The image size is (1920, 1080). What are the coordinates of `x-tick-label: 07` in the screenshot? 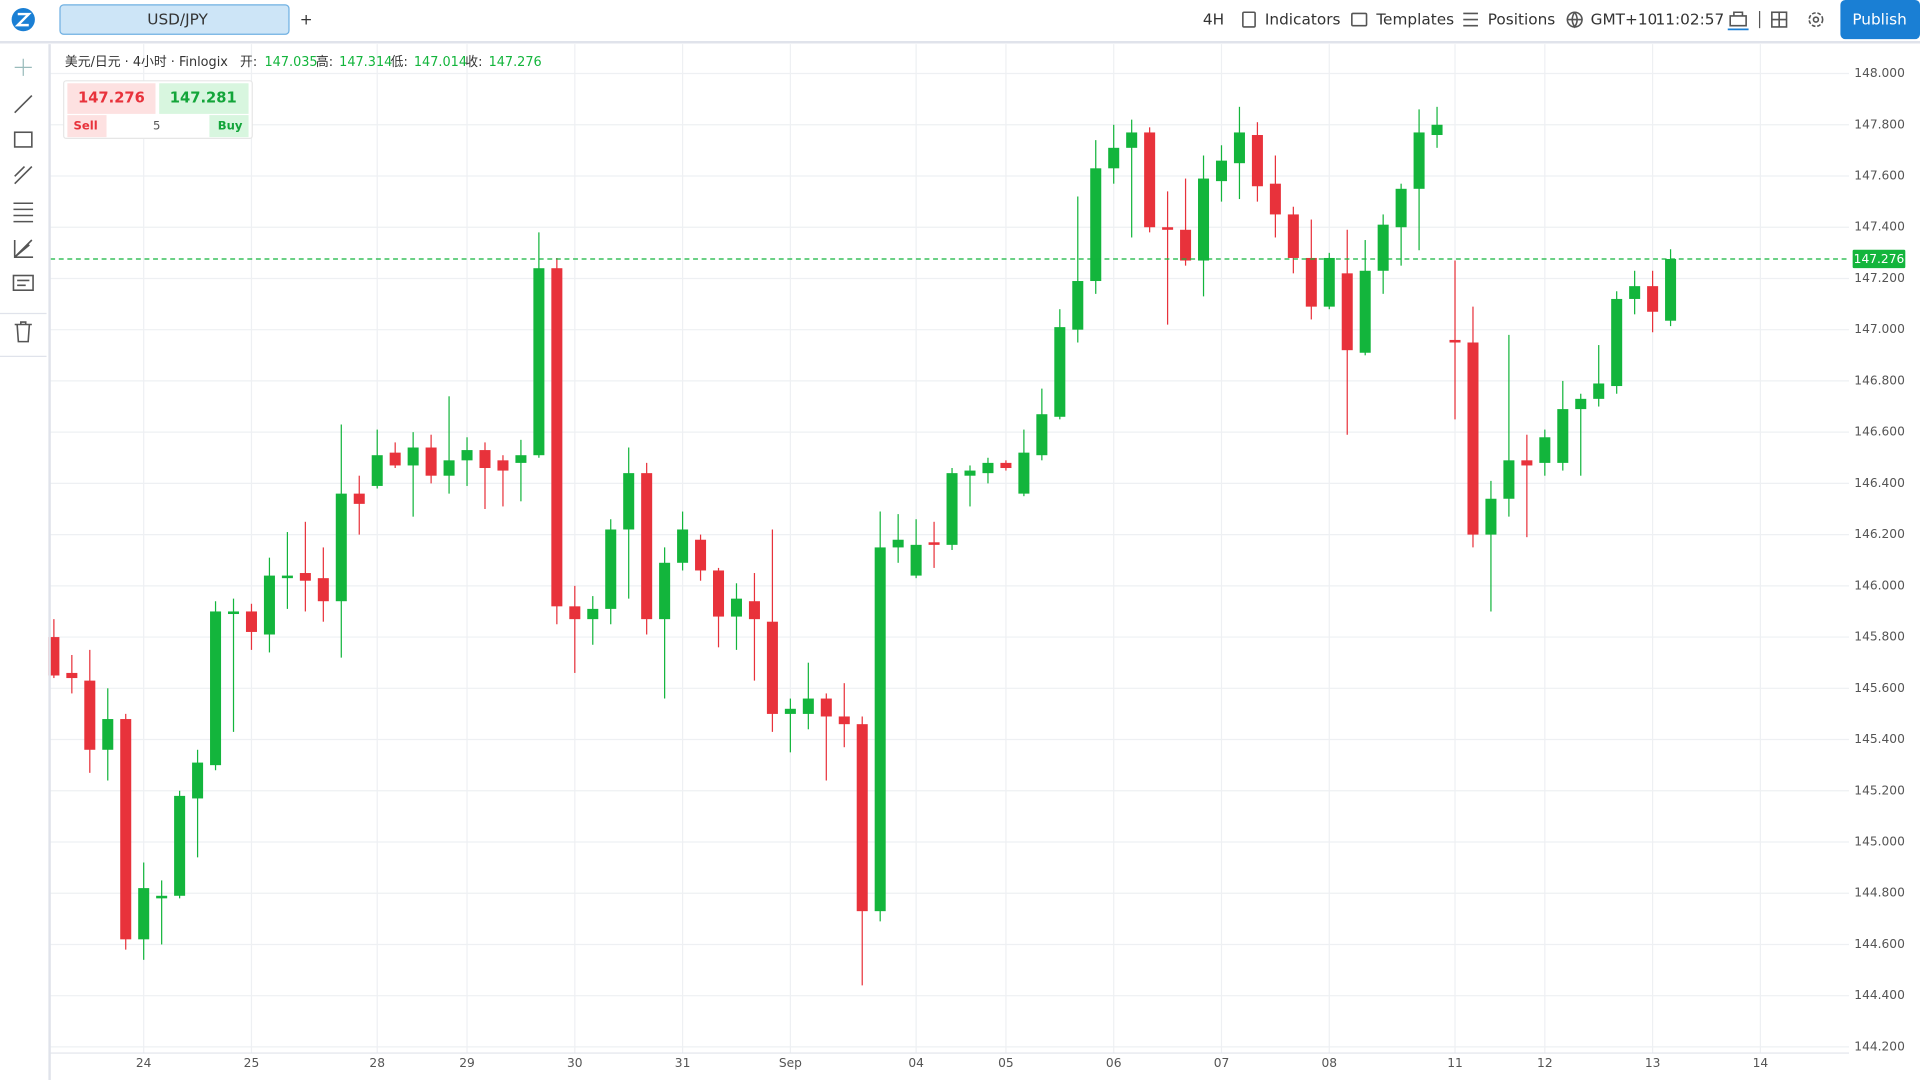 It's located at (1222, 1063).